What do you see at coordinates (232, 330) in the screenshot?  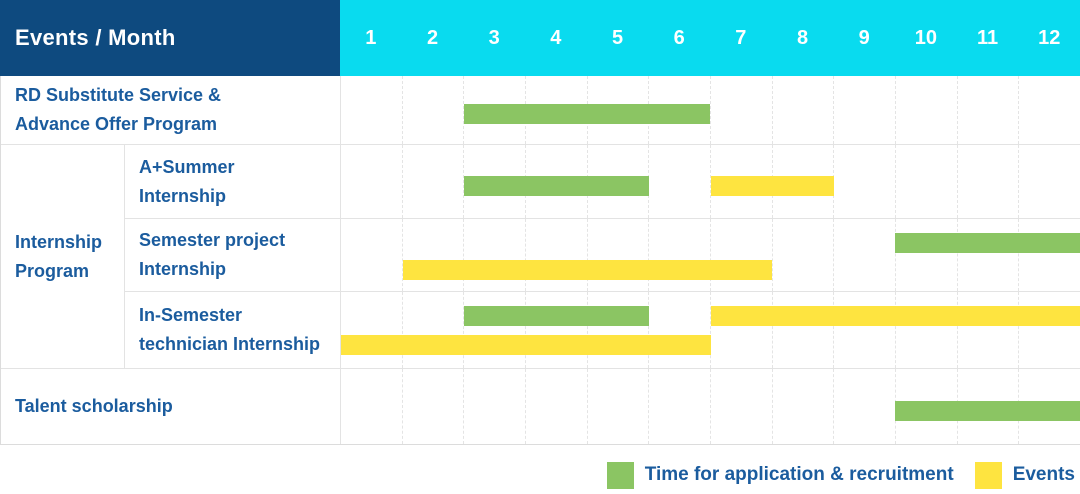 I see `row-label-in-semester-technician: In-Semester technician Internship` at bounding box center [232, 330].